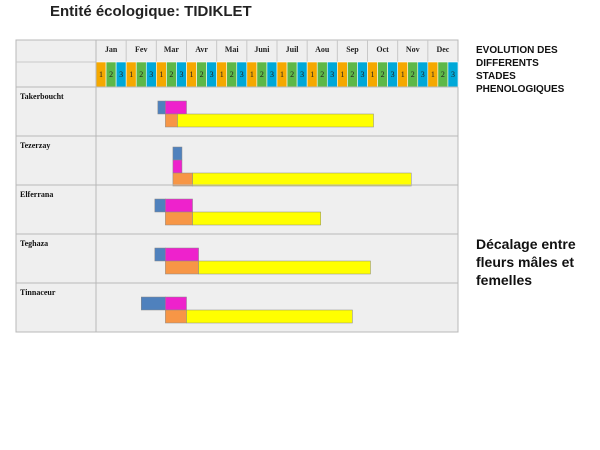  What do you see at coordinates (36, 194) in the screenshot?
I see `row-label: Elferrana` at bounding box center [36, 194].